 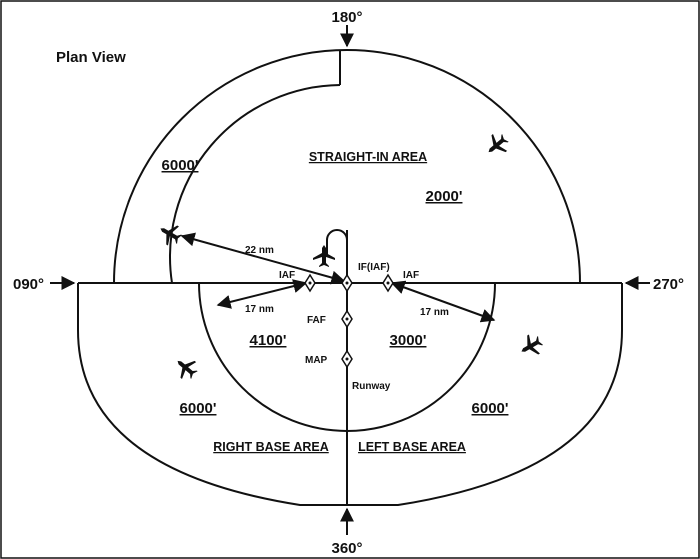 I want to click on radius-arrow-17nm-left, so click(x=262, y=294).